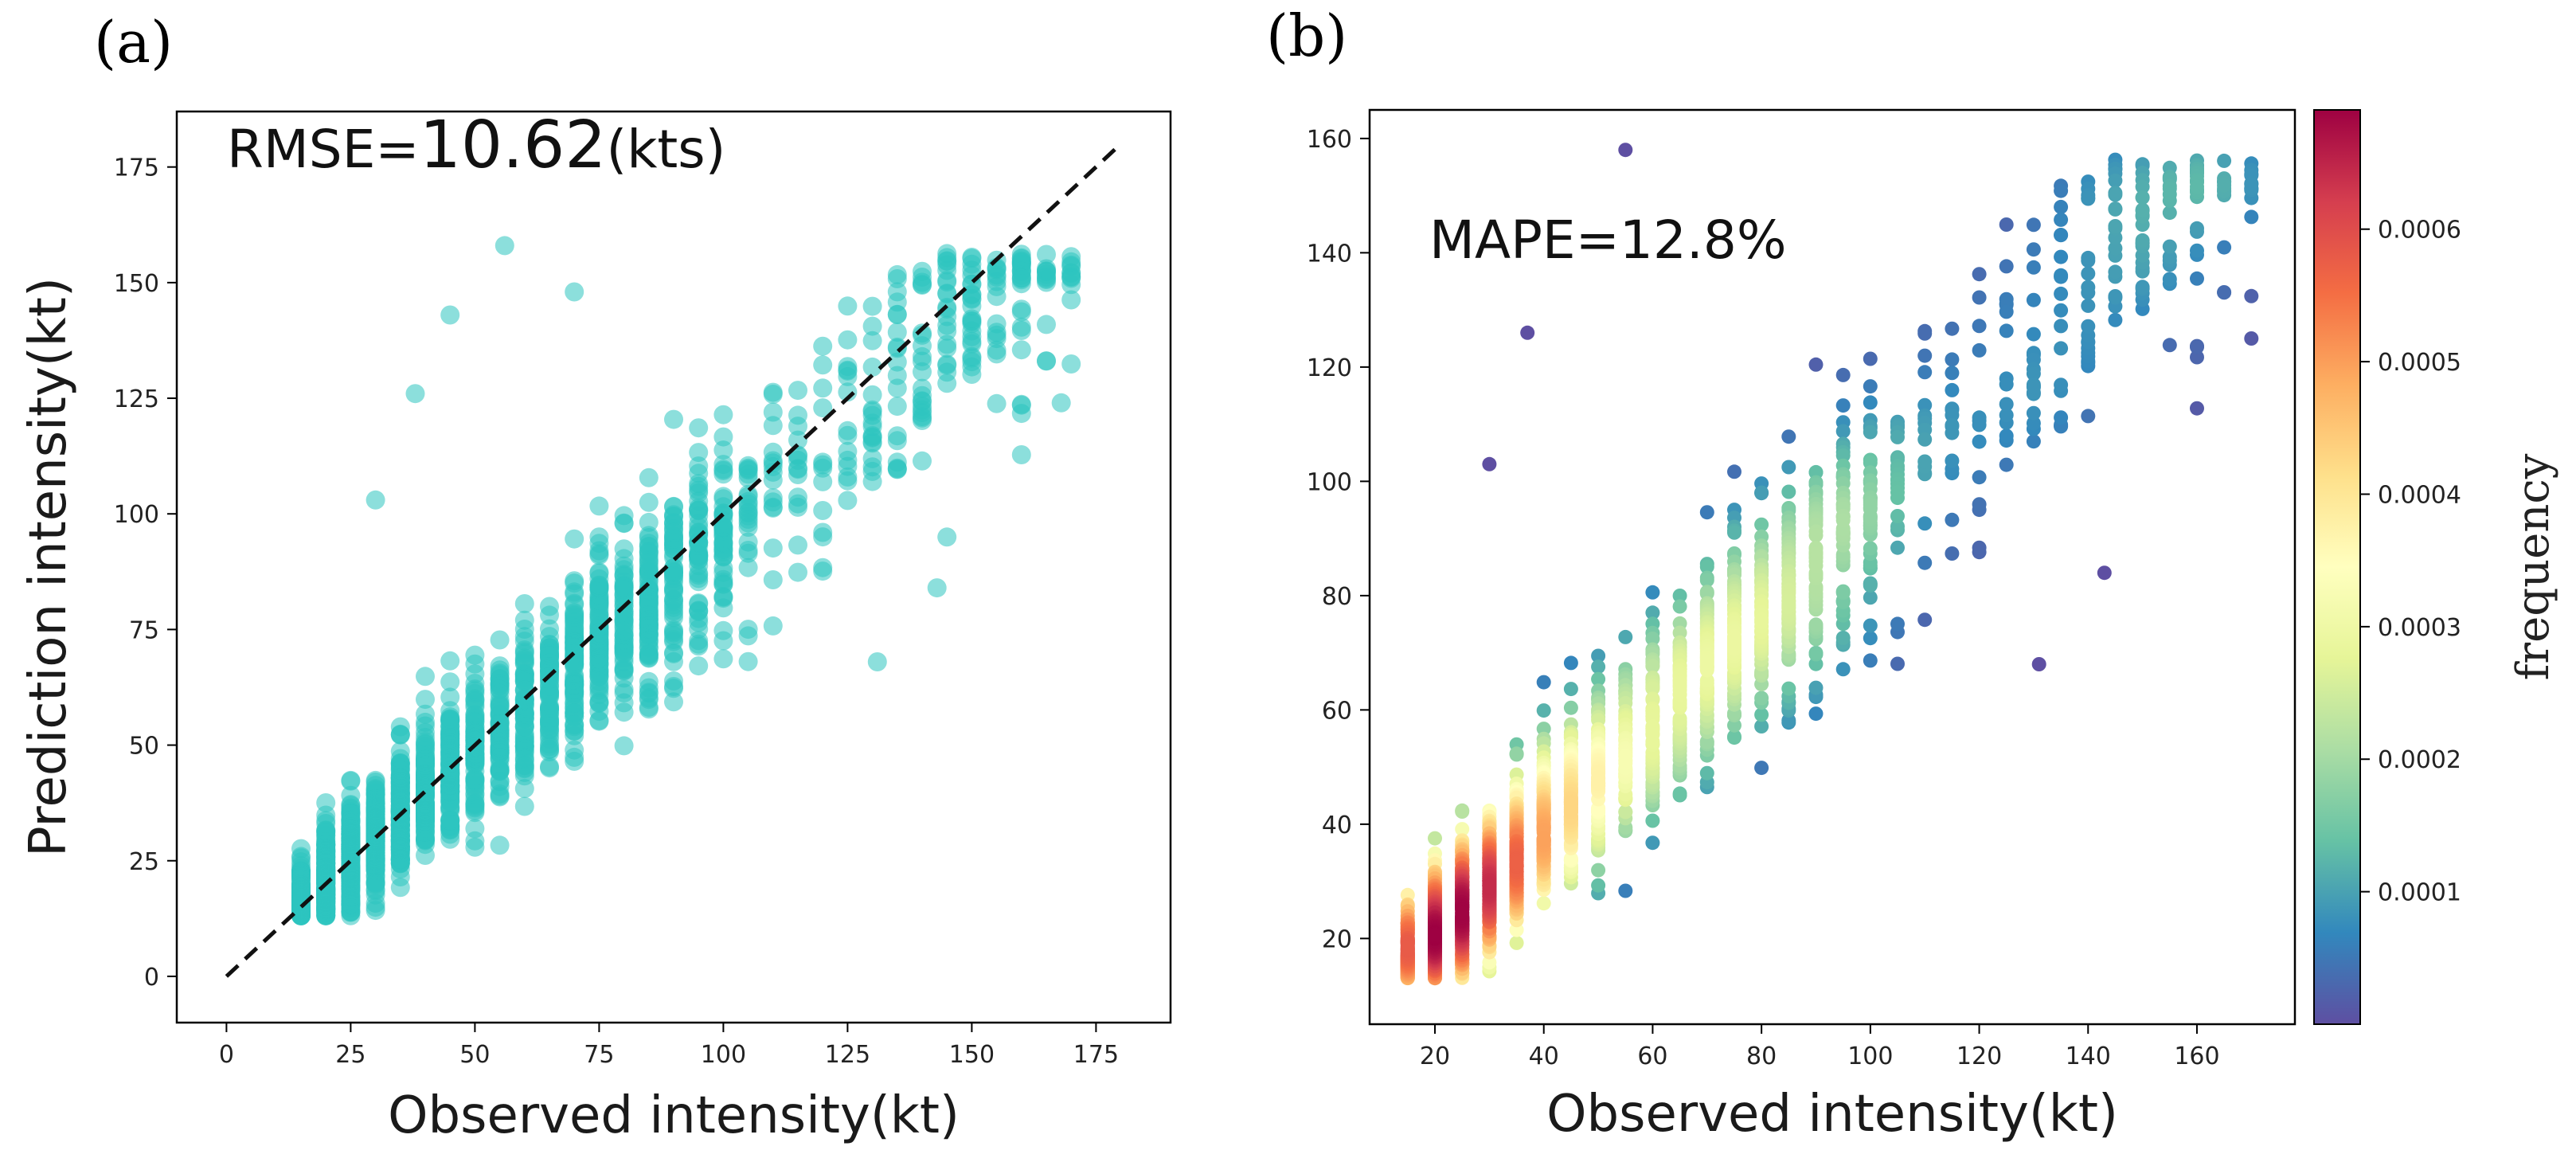  Describe the element at coordinates (1096, 1055) in the screenshot. I see `panel-a-x-tick-label: 175` at that location.